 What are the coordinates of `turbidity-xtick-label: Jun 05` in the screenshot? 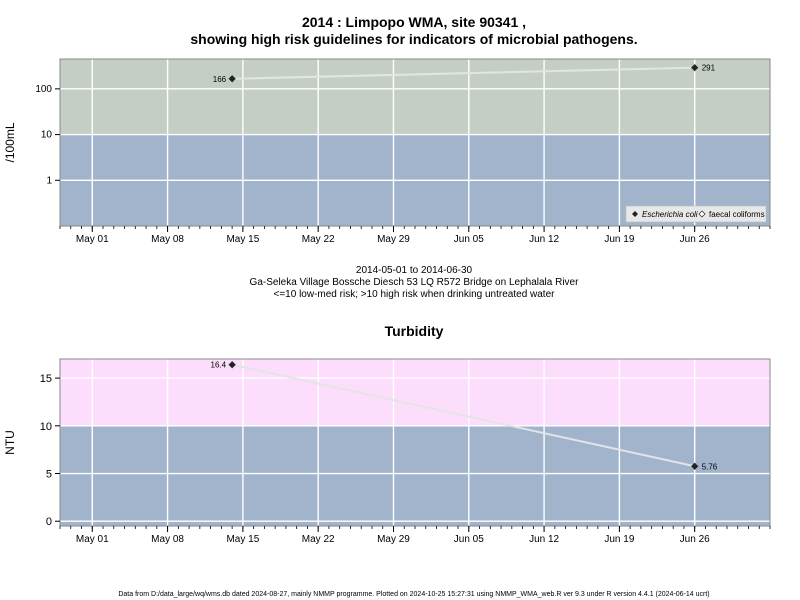 It's located at (469, 539).